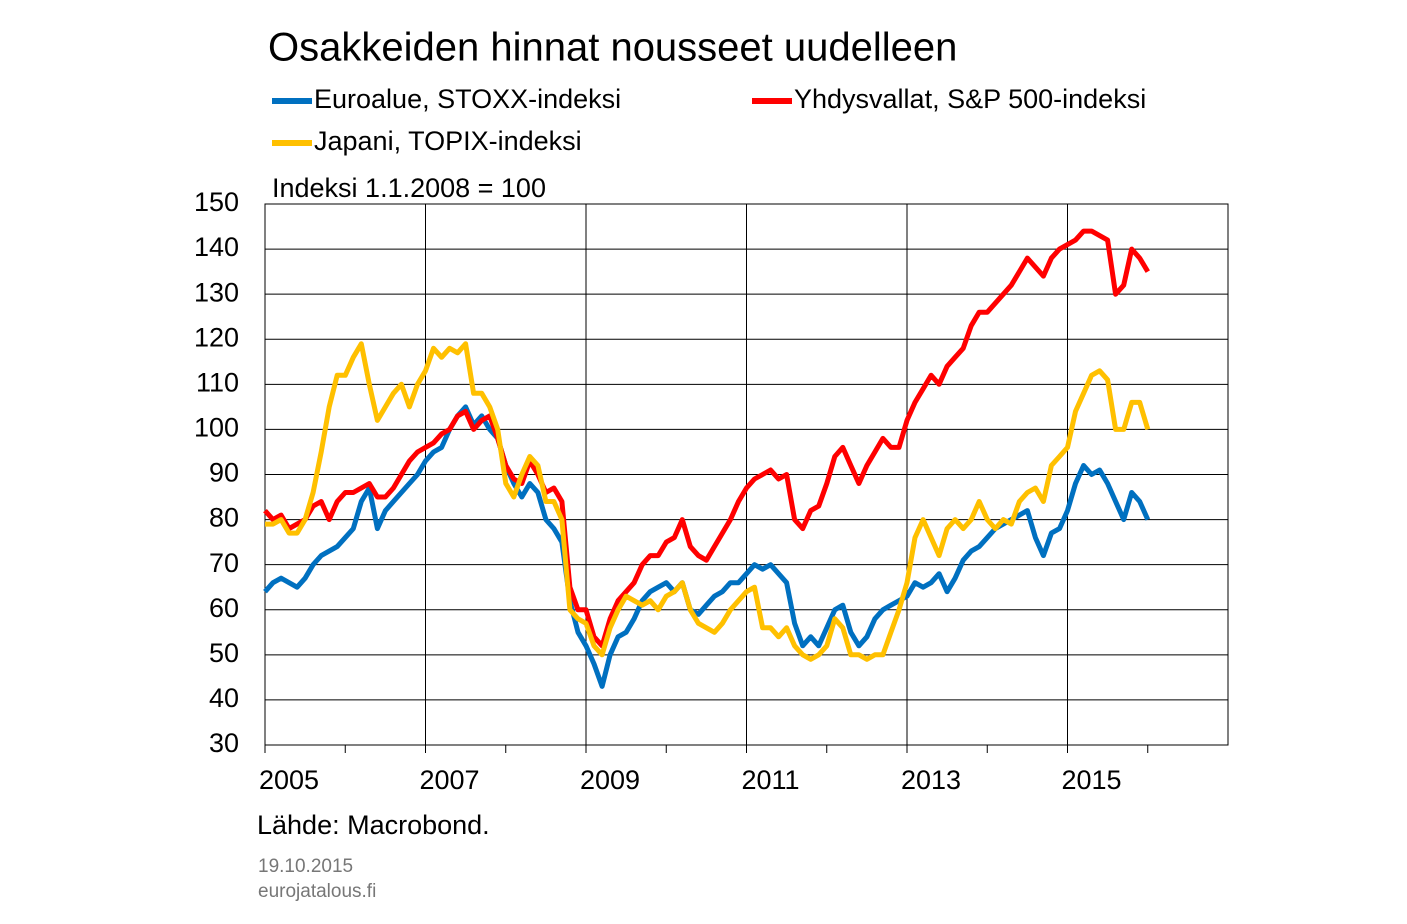 This screenshot has height=924, width=1407. I want to click on x-tick-label: 2011, so click(770, 780).